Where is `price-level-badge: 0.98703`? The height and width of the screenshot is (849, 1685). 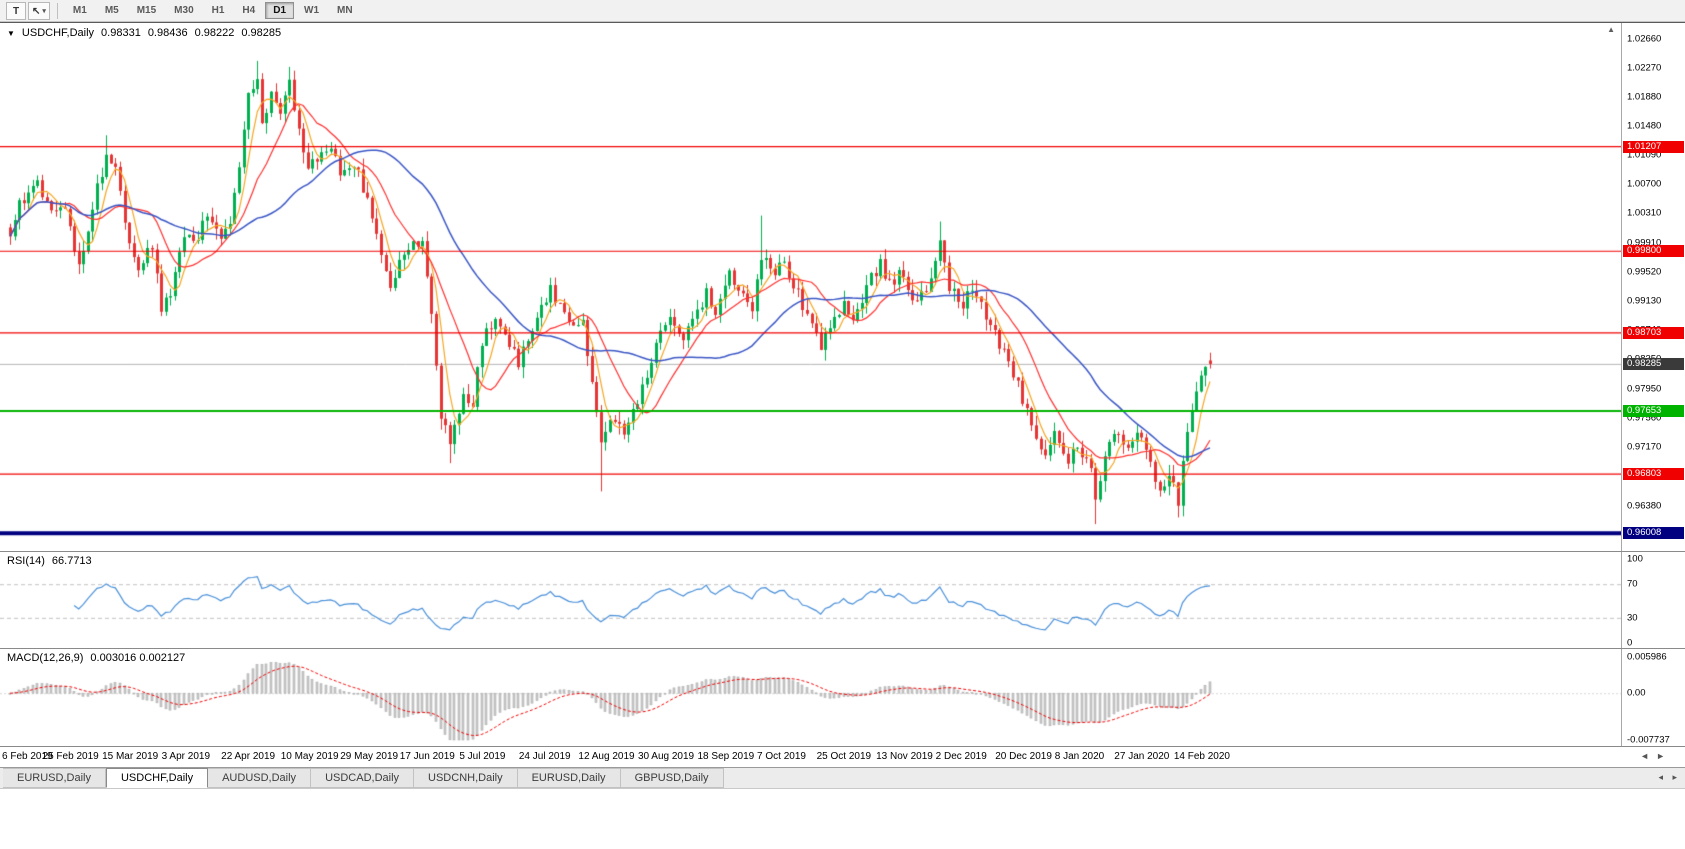 price-level-badge: 0.98703 is located at coordinates (1653, 332).